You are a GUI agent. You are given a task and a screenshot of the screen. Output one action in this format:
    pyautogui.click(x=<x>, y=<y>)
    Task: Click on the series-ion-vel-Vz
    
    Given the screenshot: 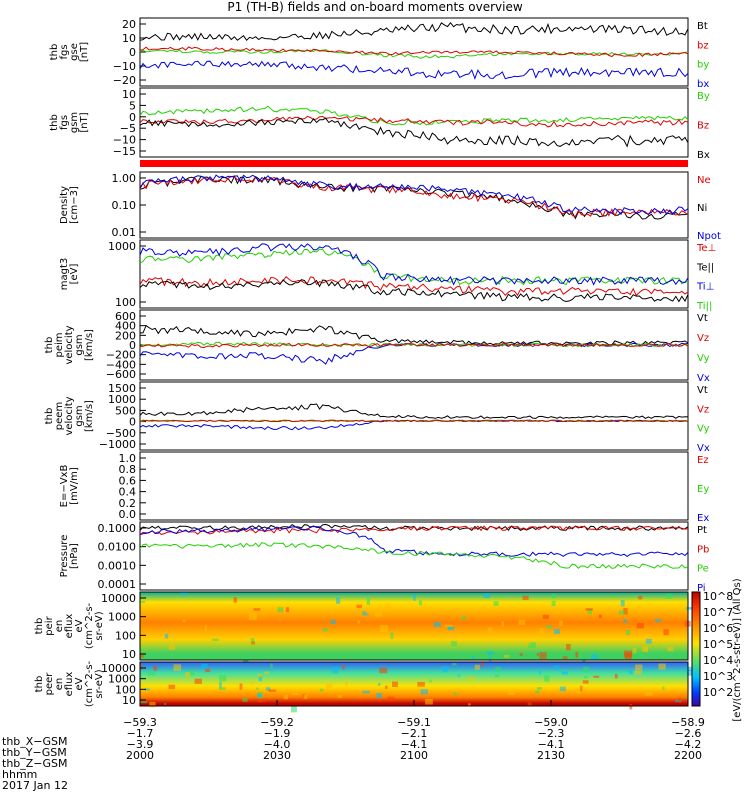 What is the action you would take?
    pyautogui.click(x=414, y=345)
    